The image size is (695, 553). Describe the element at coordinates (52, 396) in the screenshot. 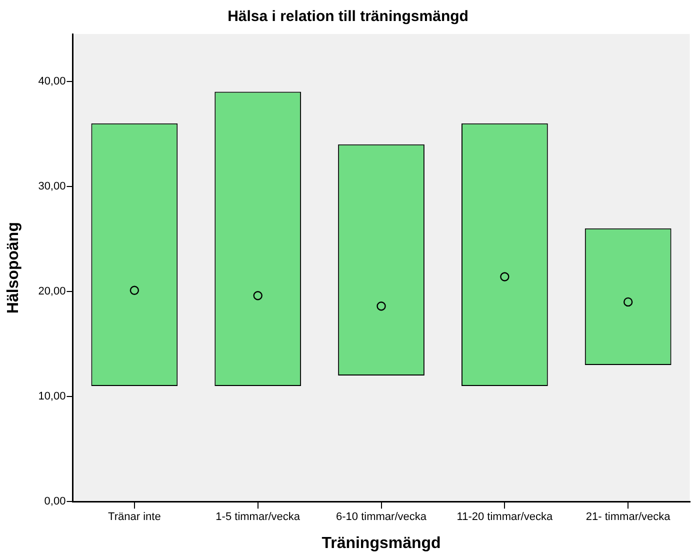

I see `y-tick-label: 10,00` at that location.